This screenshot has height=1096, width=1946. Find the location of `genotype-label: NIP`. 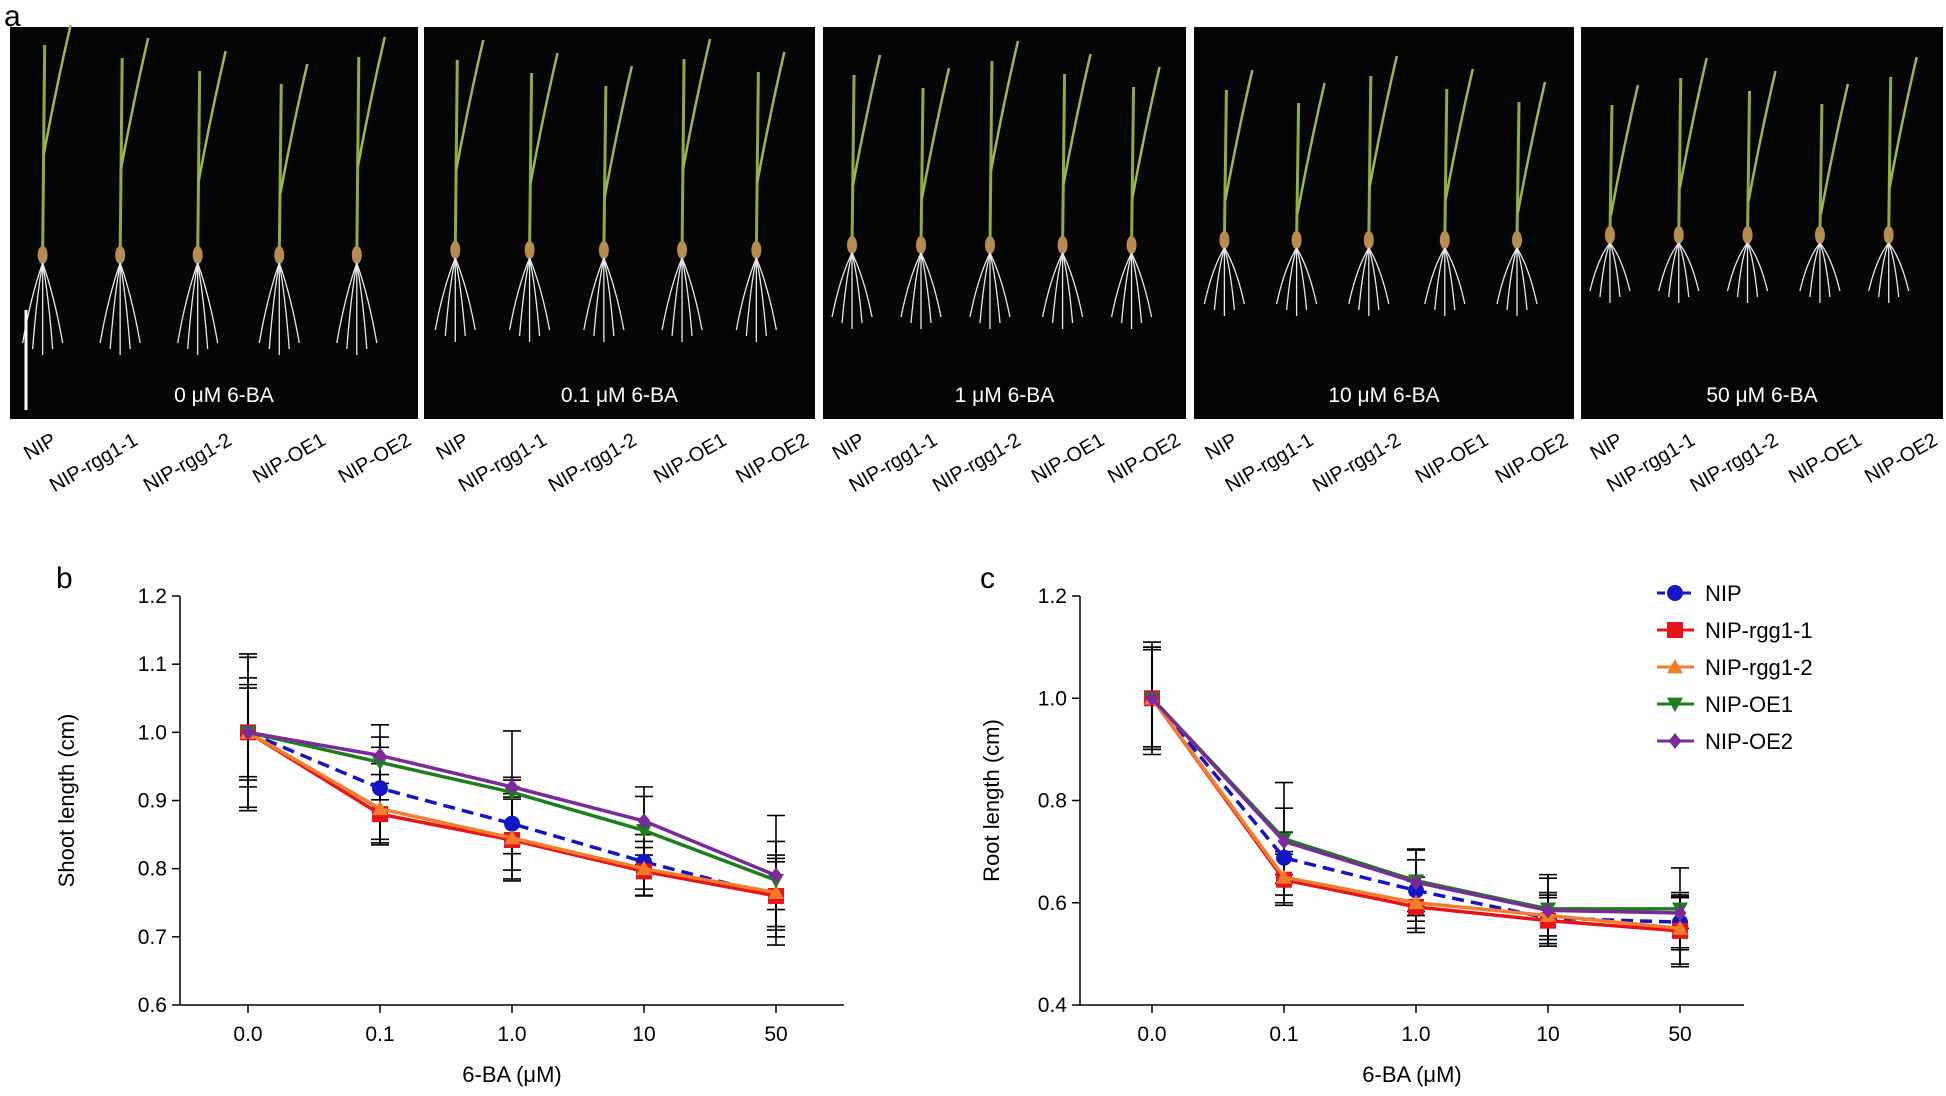

genotype-label: NIP is located at coordinates (453, 447).